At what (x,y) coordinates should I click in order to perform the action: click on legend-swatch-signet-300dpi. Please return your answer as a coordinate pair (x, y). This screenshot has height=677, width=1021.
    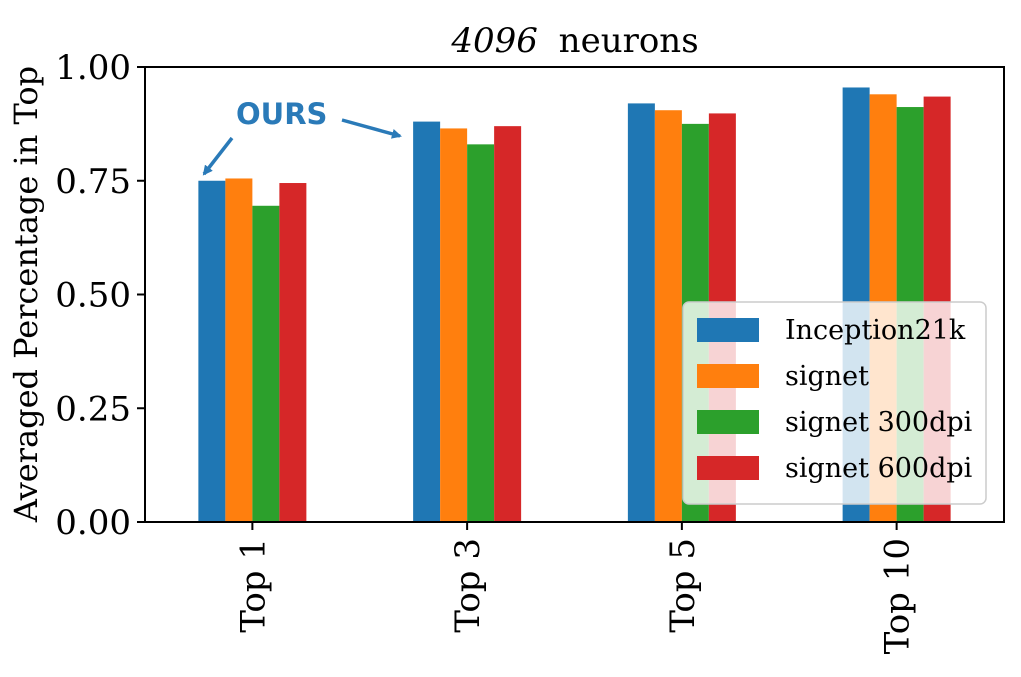
    Looking at the image, I should click on (728, 422).